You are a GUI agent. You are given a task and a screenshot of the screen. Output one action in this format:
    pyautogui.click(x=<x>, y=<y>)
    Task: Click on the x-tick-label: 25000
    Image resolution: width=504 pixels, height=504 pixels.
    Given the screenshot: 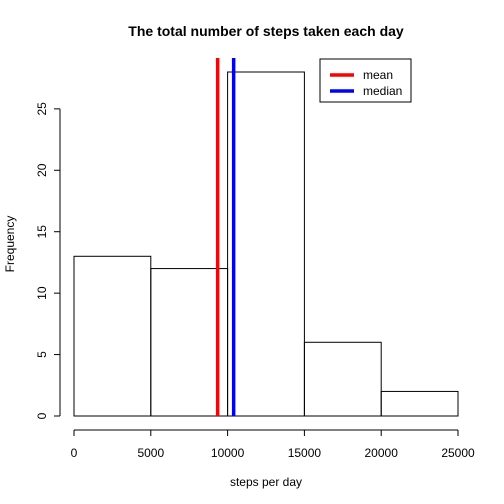 What is the action you would take?
    pyautogui.click(x=458, y=453)
    